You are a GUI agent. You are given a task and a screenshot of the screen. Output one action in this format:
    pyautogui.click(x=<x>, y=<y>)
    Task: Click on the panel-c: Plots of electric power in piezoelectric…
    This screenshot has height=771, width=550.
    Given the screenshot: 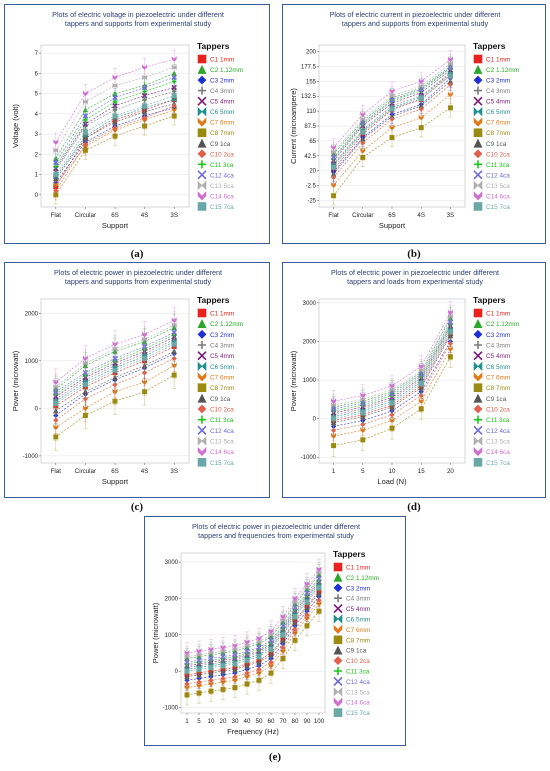 What is the action you would take?
    pyautogui.click(x=137, y=380)
    